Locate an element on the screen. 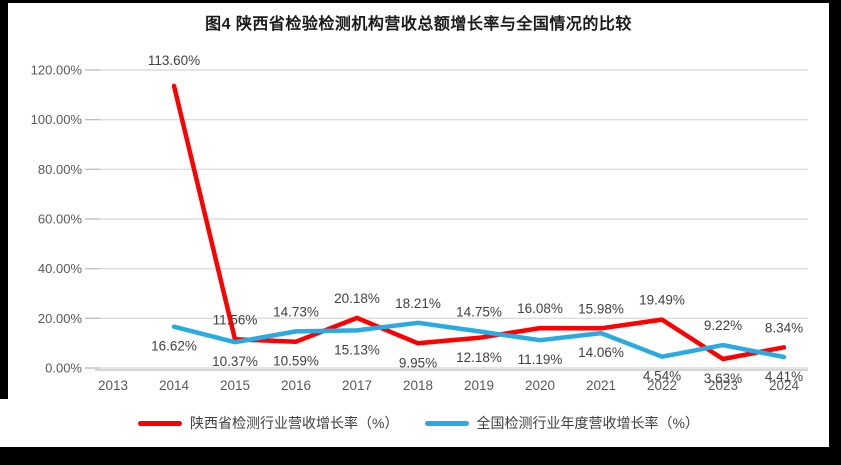  data-point-label: 15.13% is located at coordinates (357, 349).